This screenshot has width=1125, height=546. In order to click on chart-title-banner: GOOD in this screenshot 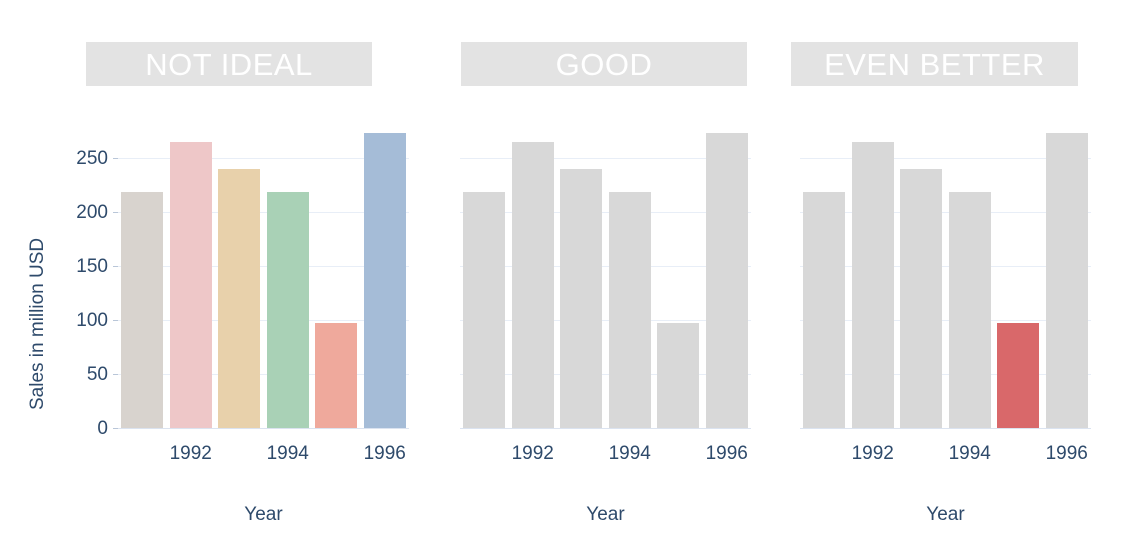, I will do `click(604, 64)`.